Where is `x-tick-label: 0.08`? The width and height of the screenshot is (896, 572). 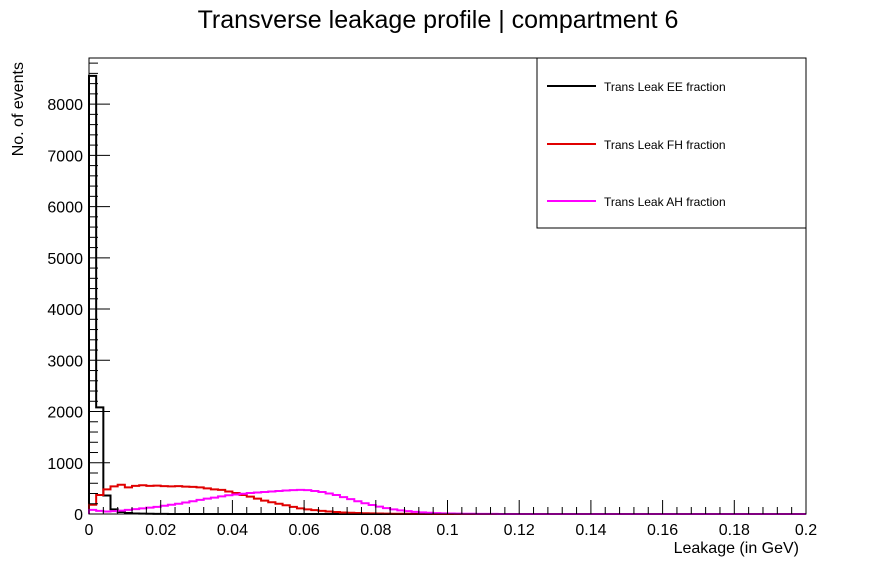
x-tick-label: 0.08 is located at coordinates (375, 530).